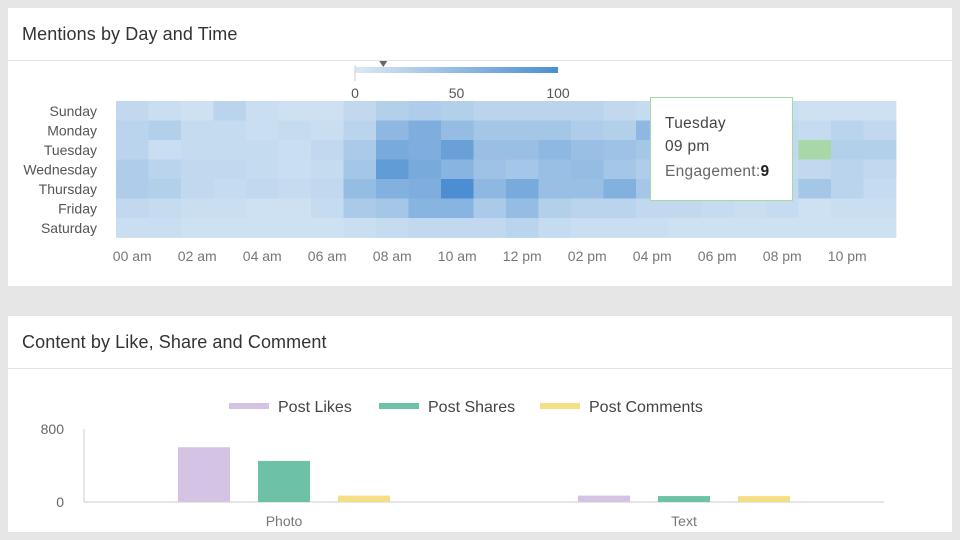 The width and height of the screenshot is (960, 540). Describe the element at coordinates (522, 256) in the screenshot. I see `heatmap-x-tick-label: 12 pm` at that location.